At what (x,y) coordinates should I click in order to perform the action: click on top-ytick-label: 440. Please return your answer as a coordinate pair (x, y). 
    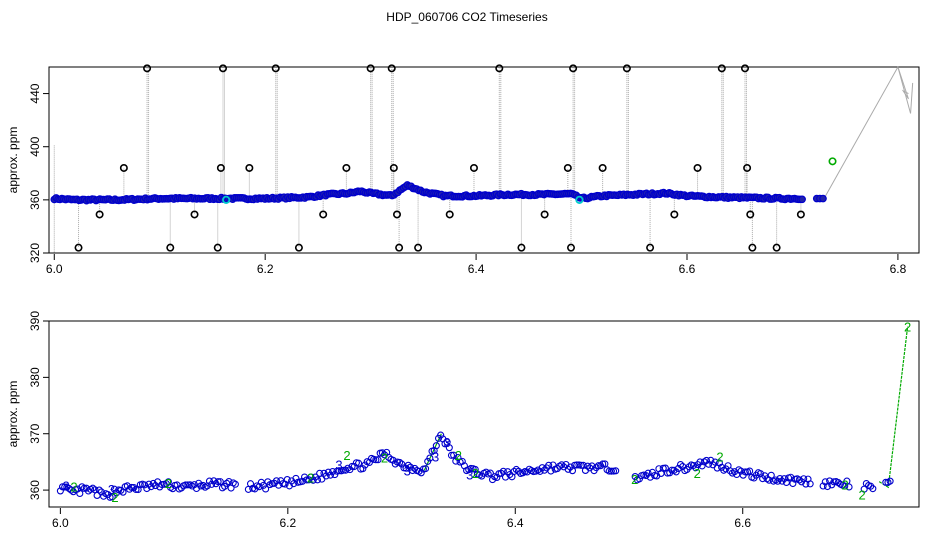
    Looking at the image, I should click on (35, 93).